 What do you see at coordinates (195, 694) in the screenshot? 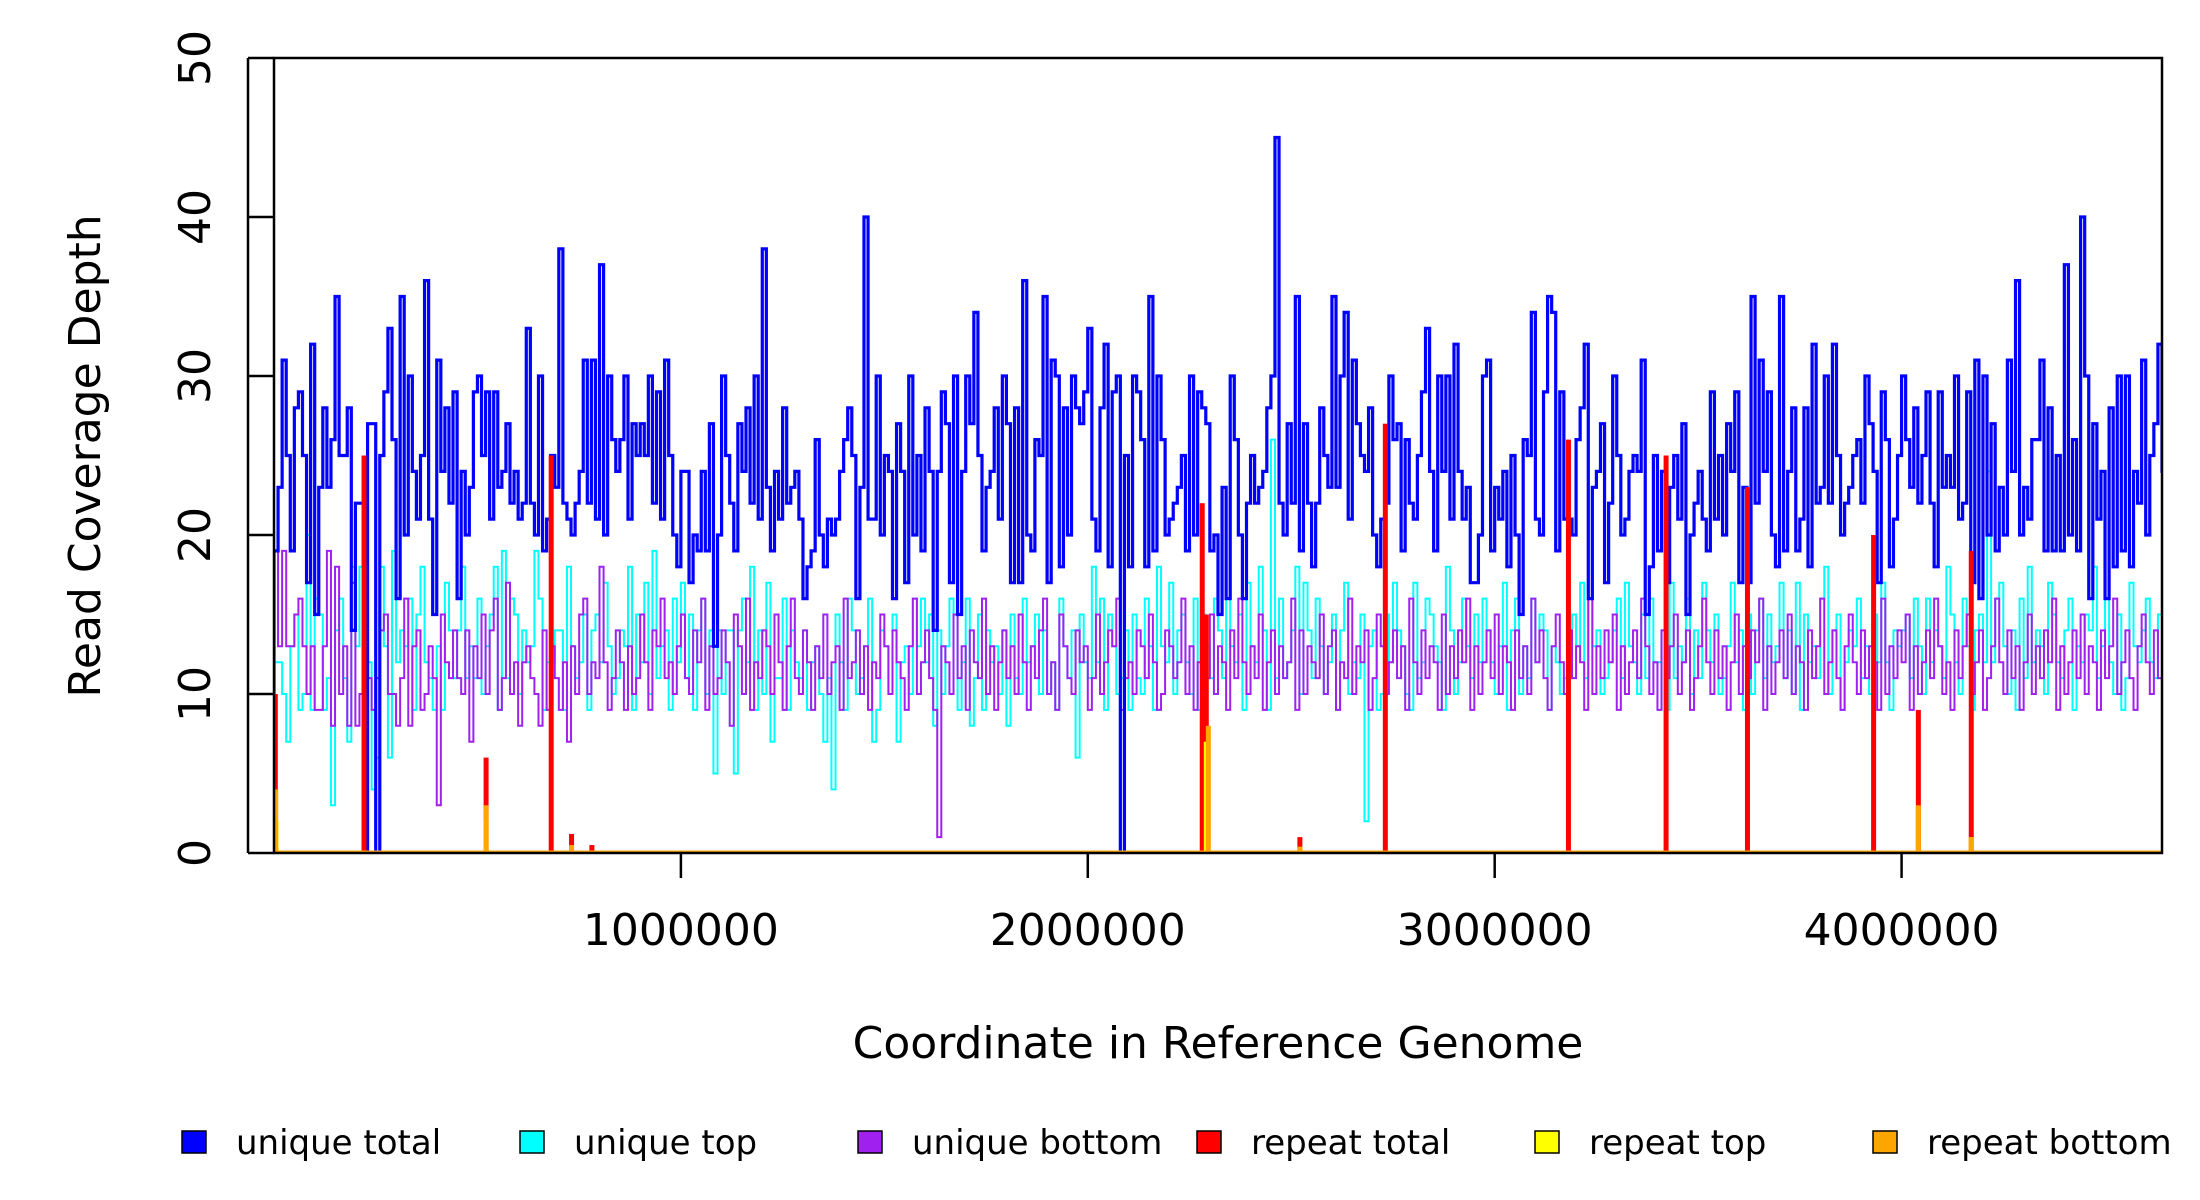
I see `y-tick-label: 10` at bounding box center [195, 694].